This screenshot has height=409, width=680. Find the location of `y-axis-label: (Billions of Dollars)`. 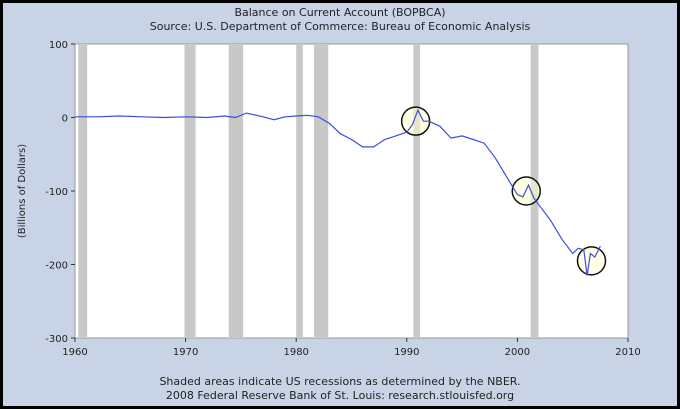

y-axis-label: (Billions of Dollars) is located at coordinates (22, 191).